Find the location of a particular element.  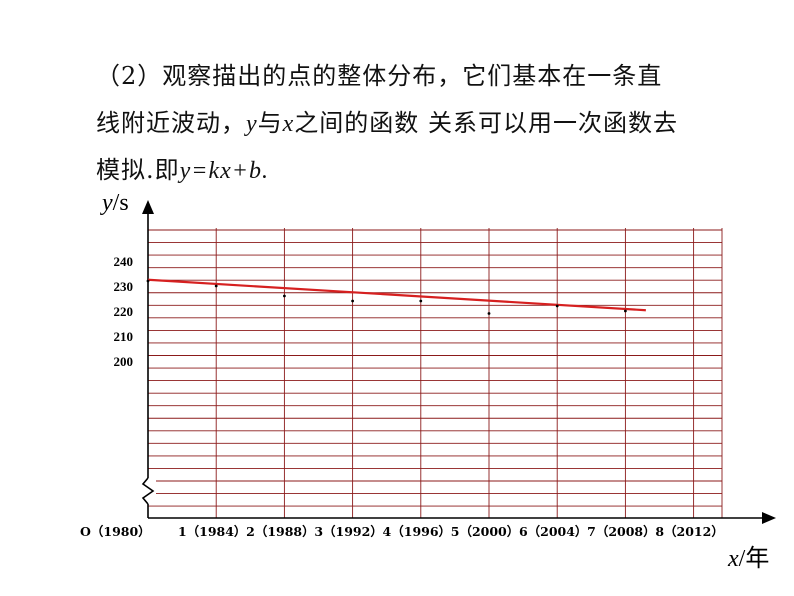

x-axis-label: x/年 is located at coordinates (748, 558).